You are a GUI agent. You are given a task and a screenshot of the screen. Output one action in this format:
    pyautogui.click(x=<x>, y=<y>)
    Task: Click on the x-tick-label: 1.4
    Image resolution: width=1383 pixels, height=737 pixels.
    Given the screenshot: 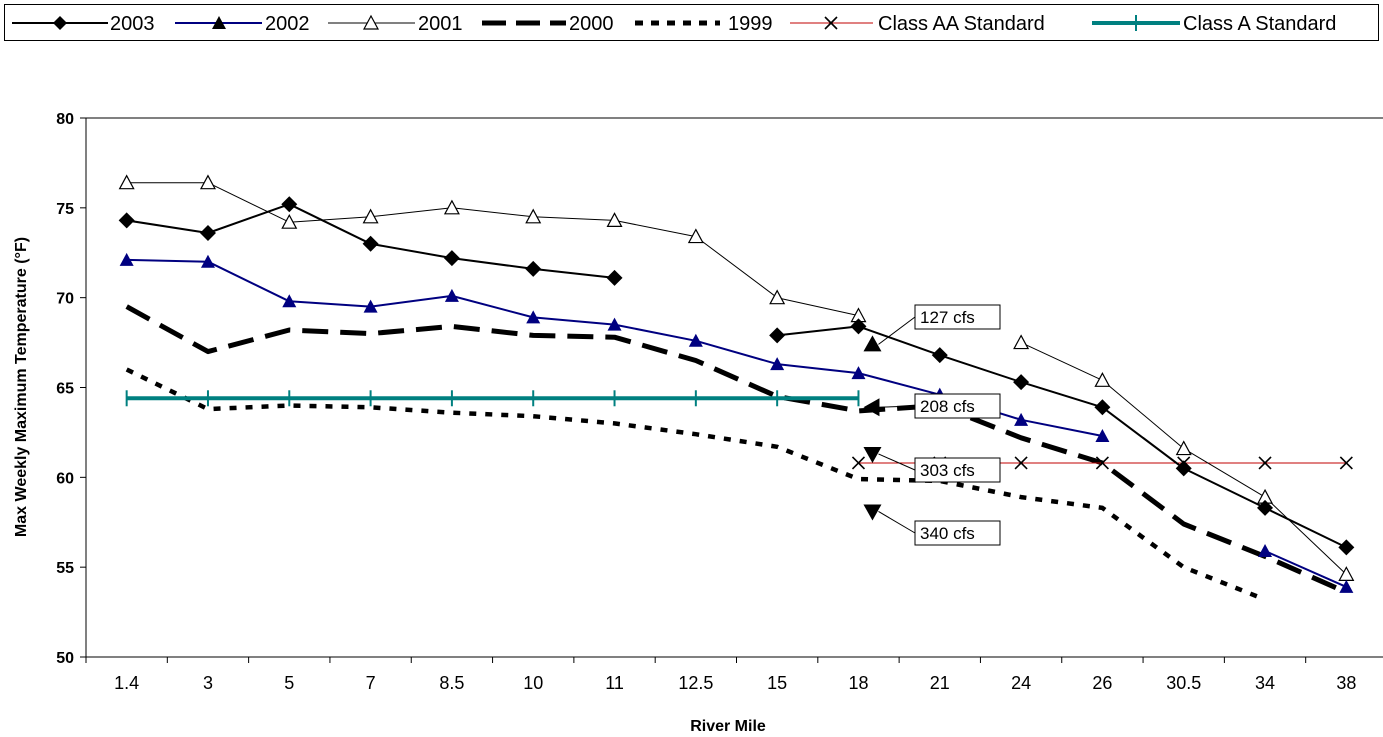 What is the action you would take?
    pyautogui.click(x=126, y=683)
    